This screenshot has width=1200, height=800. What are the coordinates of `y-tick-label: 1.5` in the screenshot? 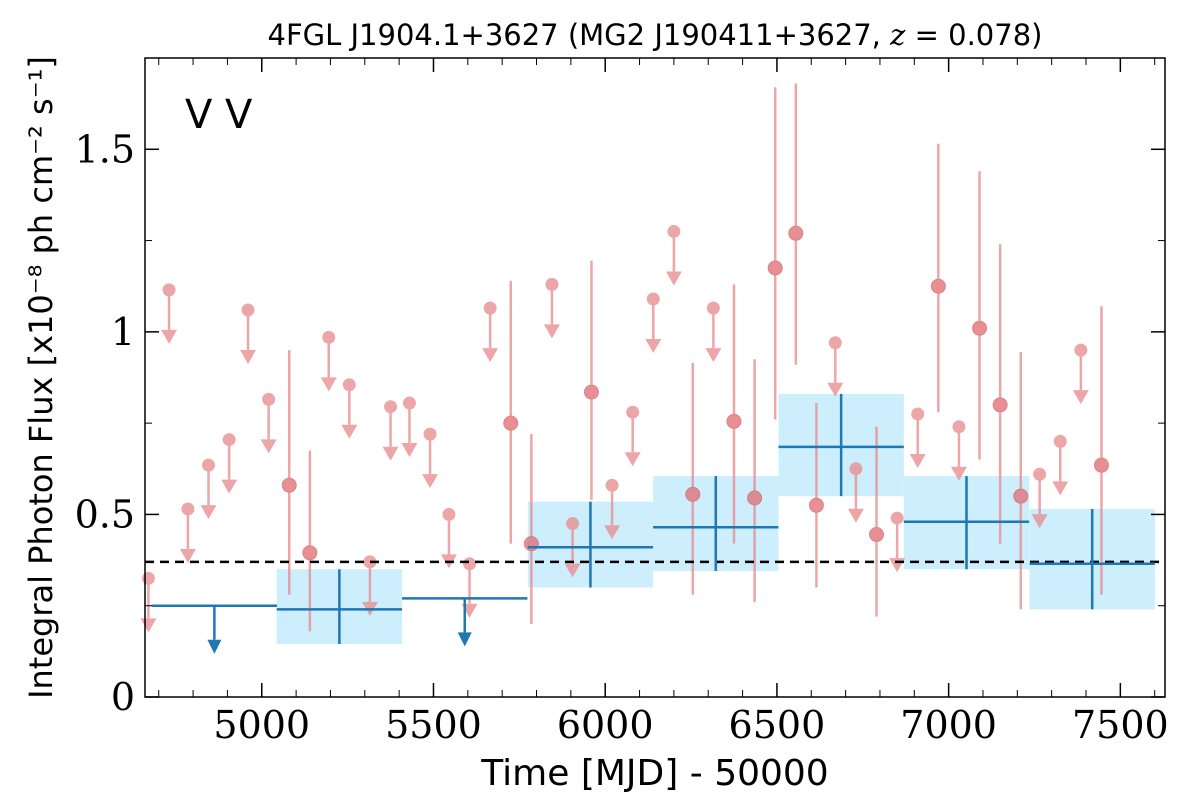 It's located at (105, 149).